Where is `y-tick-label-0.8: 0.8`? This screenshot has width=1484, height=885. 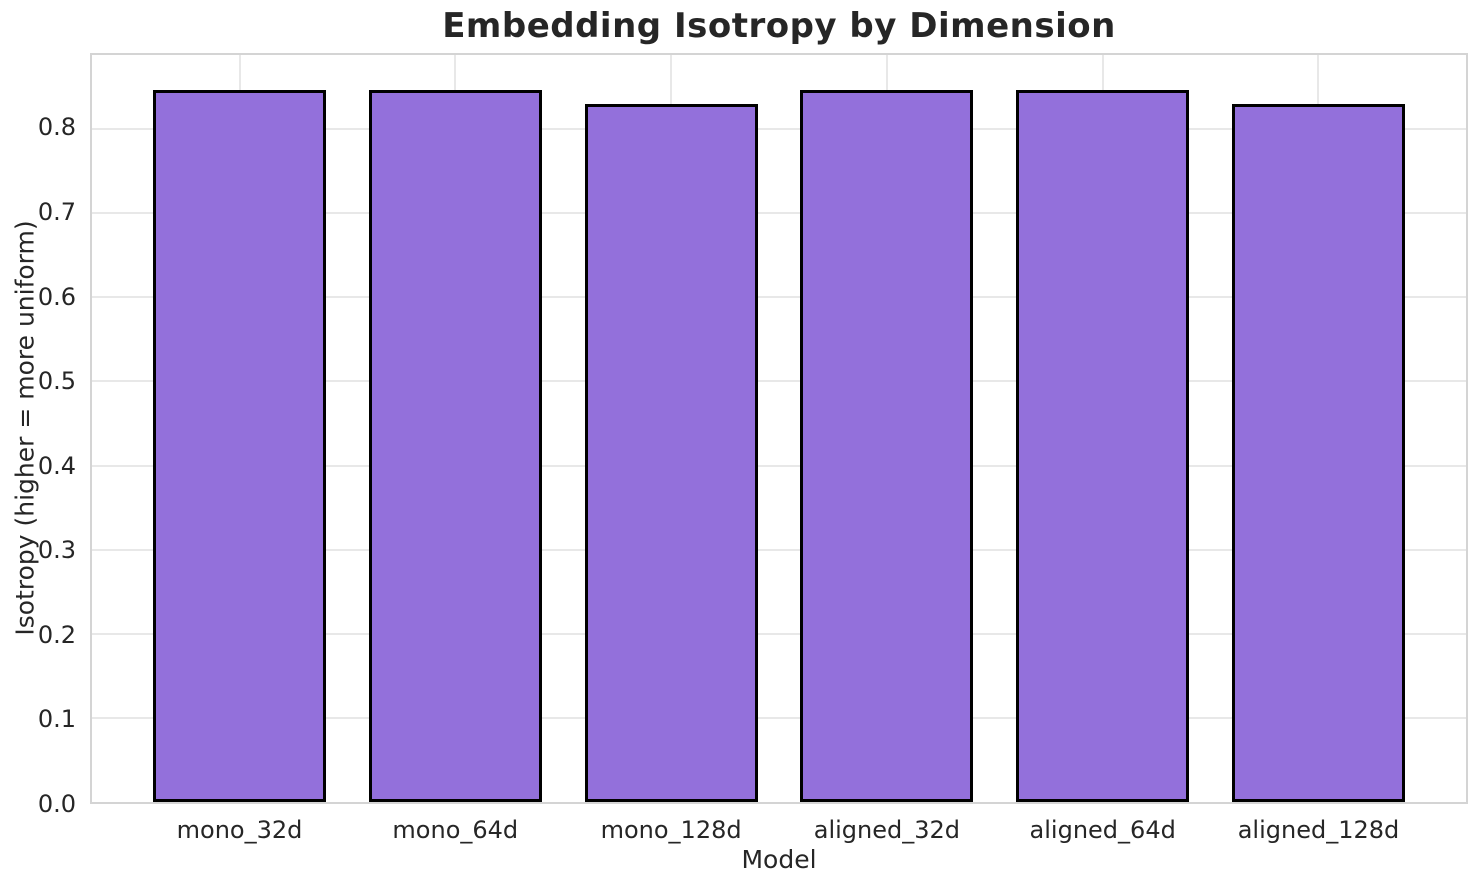
y-tick-label-0.8: 0.8 is located at coordinates (56, 127).